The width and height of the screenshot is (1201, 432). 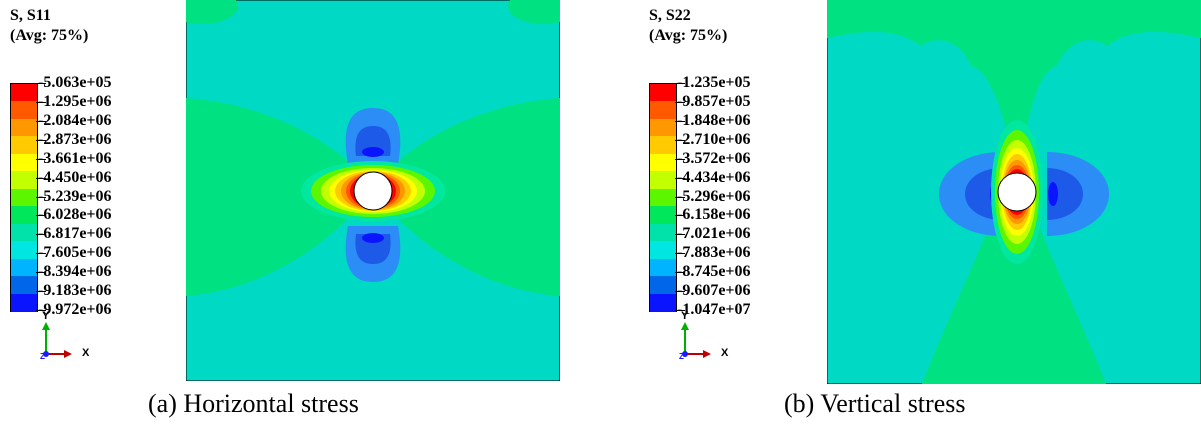 What do you see at coordinates (714, 139) in the screenshot?
I see `legend-value-label: -2.710e+06` at bounding box center [714, 139].